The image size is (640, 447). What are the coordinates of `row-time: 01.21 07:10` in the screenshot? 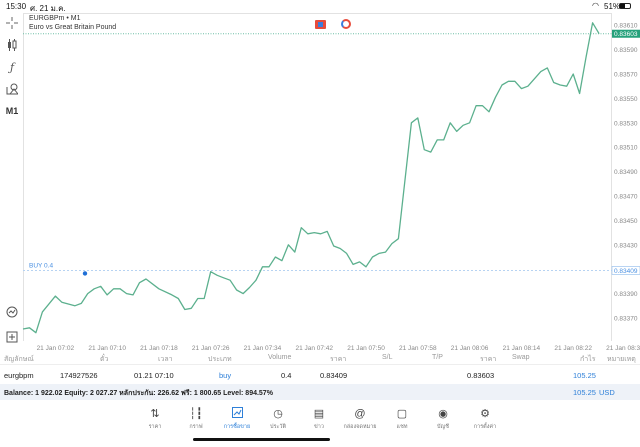 It's located at (154, 375).